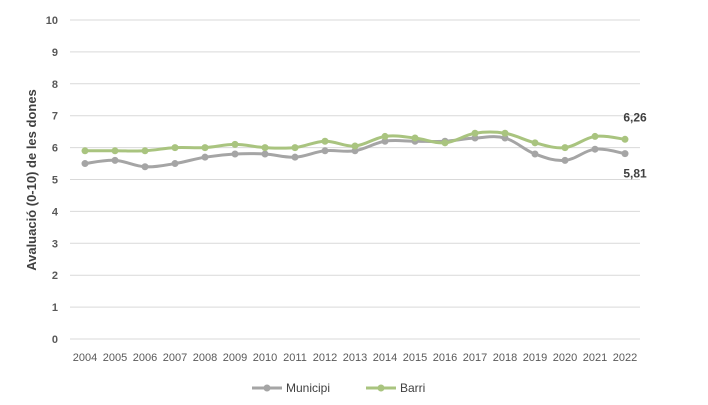  I want to click on y-tick-label: 5, so click(55, 181).